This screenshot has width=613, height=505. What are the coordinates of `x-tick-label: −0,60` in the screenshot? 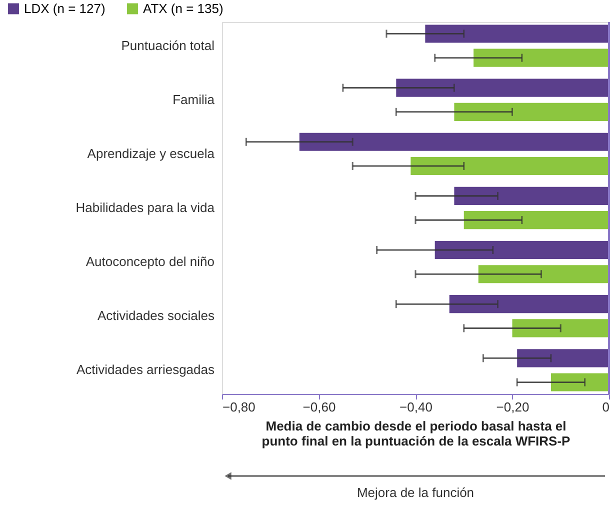 It's located at (319, 407).